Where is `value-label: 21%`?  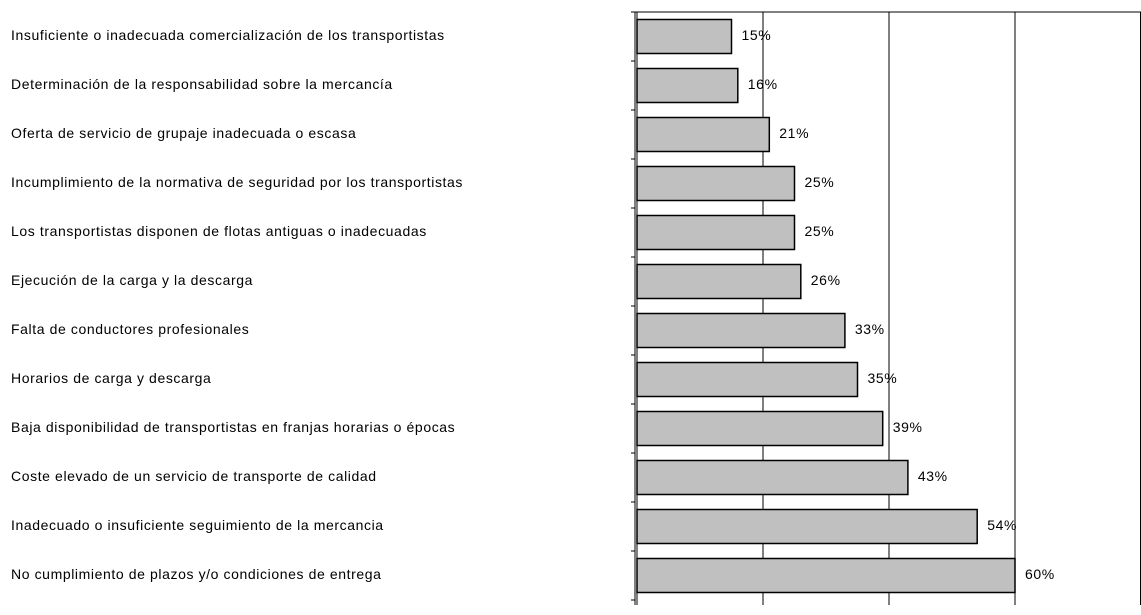 value-label: 21% is located at coordinates (794, 133).